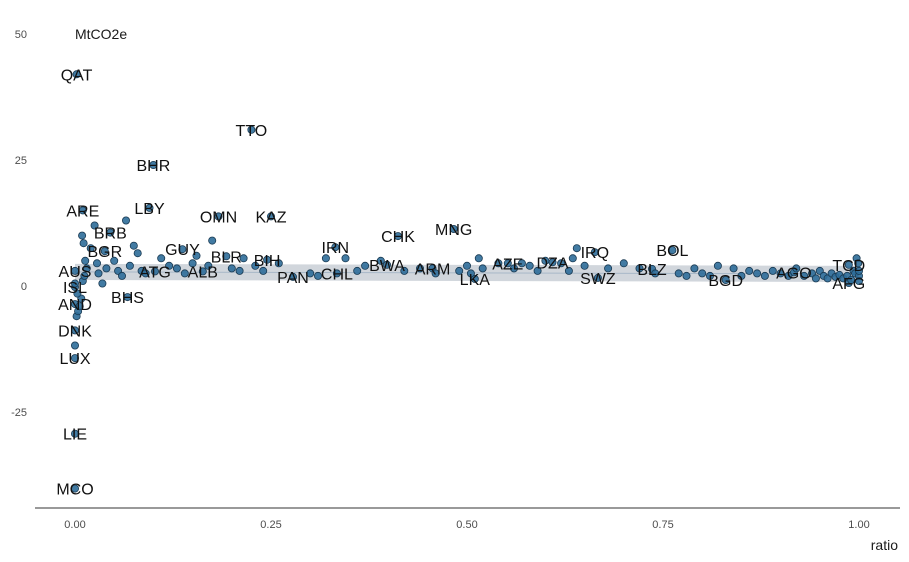 Image resolution: width=909 pixels, height=562 pixels. Describe the element at coordinates (270, 217) in the screenshot. I see `point-label: KAZ` at that location.